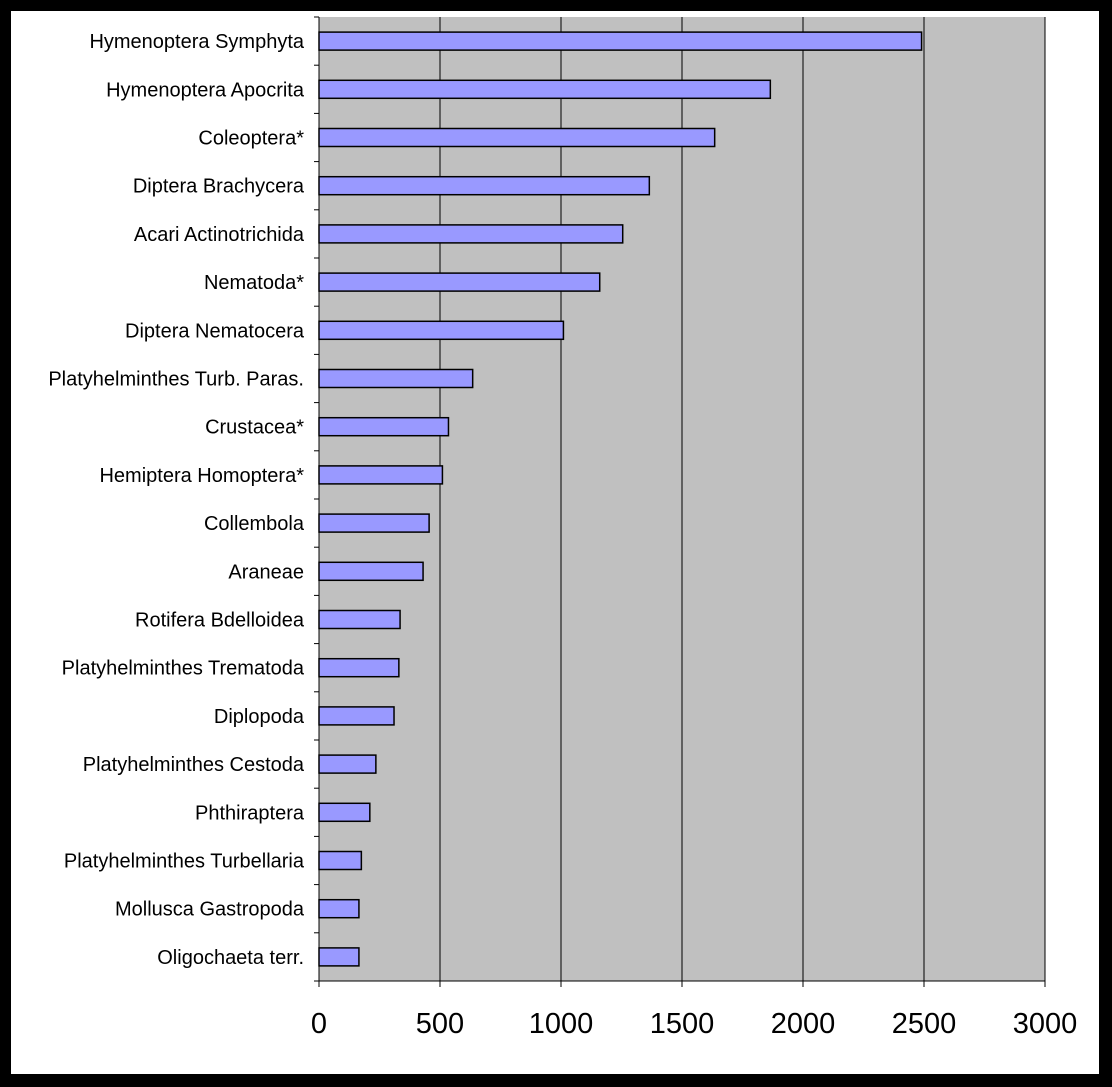 The image size is (1112, 1087). What do you see at coordinates (210, 910) in the screenshot?
I see `category-label: Mollusca Gastropoda` at bounding box center [210, 910].